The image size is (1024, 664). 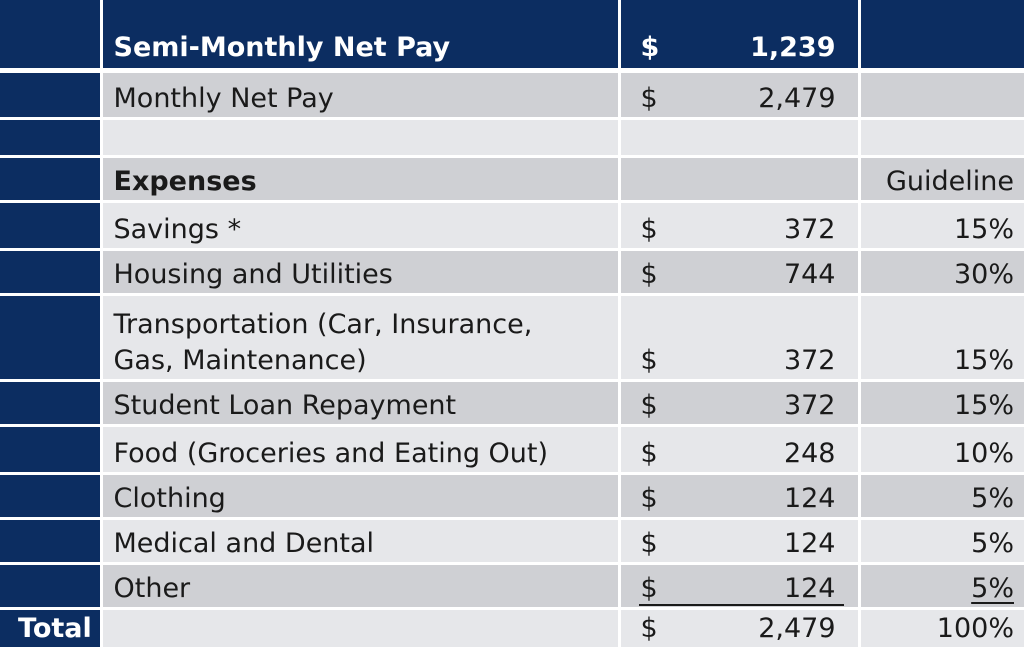 What do you see at coordinates (941, 450) in the screenshot?
I see `expense-guideline: 10%` at bounding box center [941, 450].